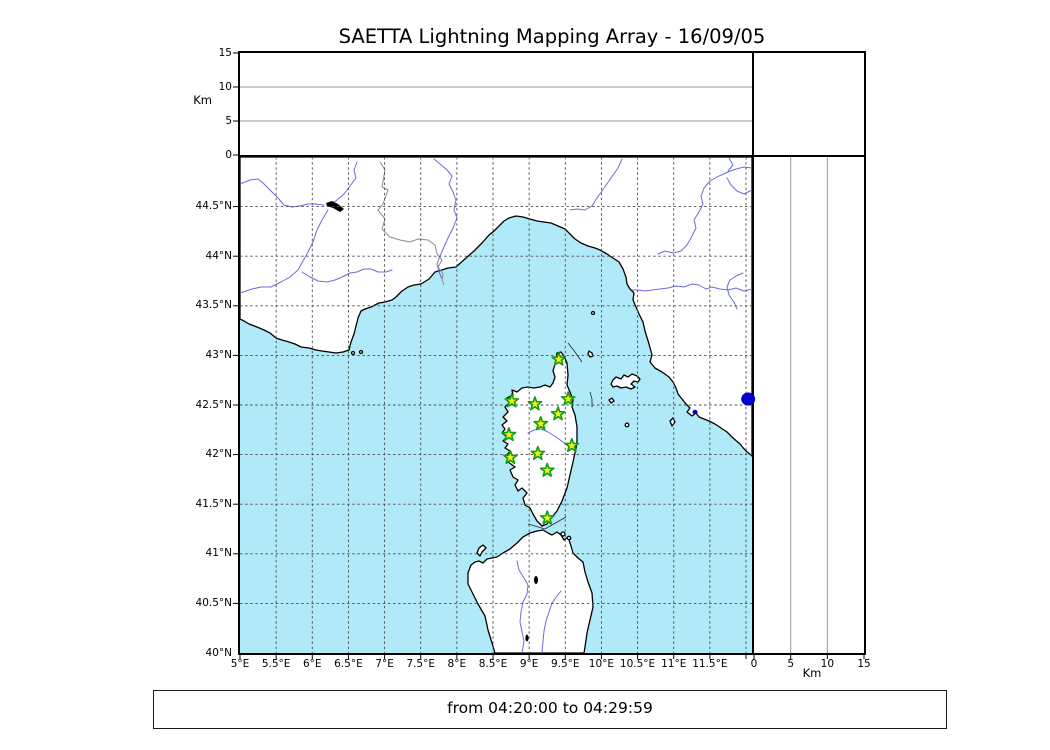 Image resolution: width=1050 pixels, height=750 pixels. I want to click on alt-top-tick-label: 0, so click(228, 154).